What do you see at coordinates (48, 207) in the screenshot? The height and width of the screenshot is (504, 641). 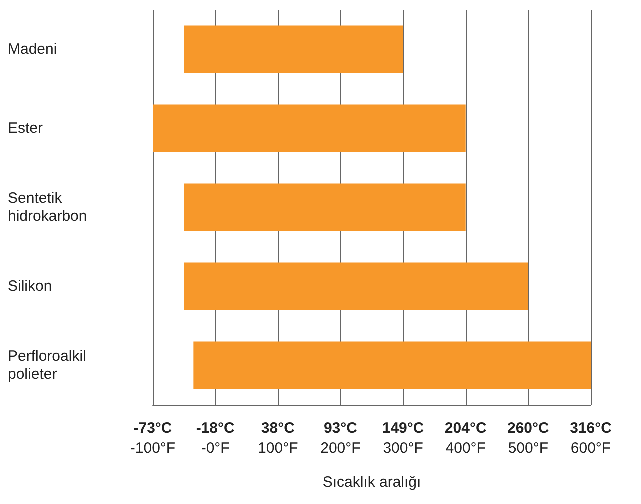 I see `y-tick-label: Sentetik hidrokarbon` at bounding box center [48, 207].